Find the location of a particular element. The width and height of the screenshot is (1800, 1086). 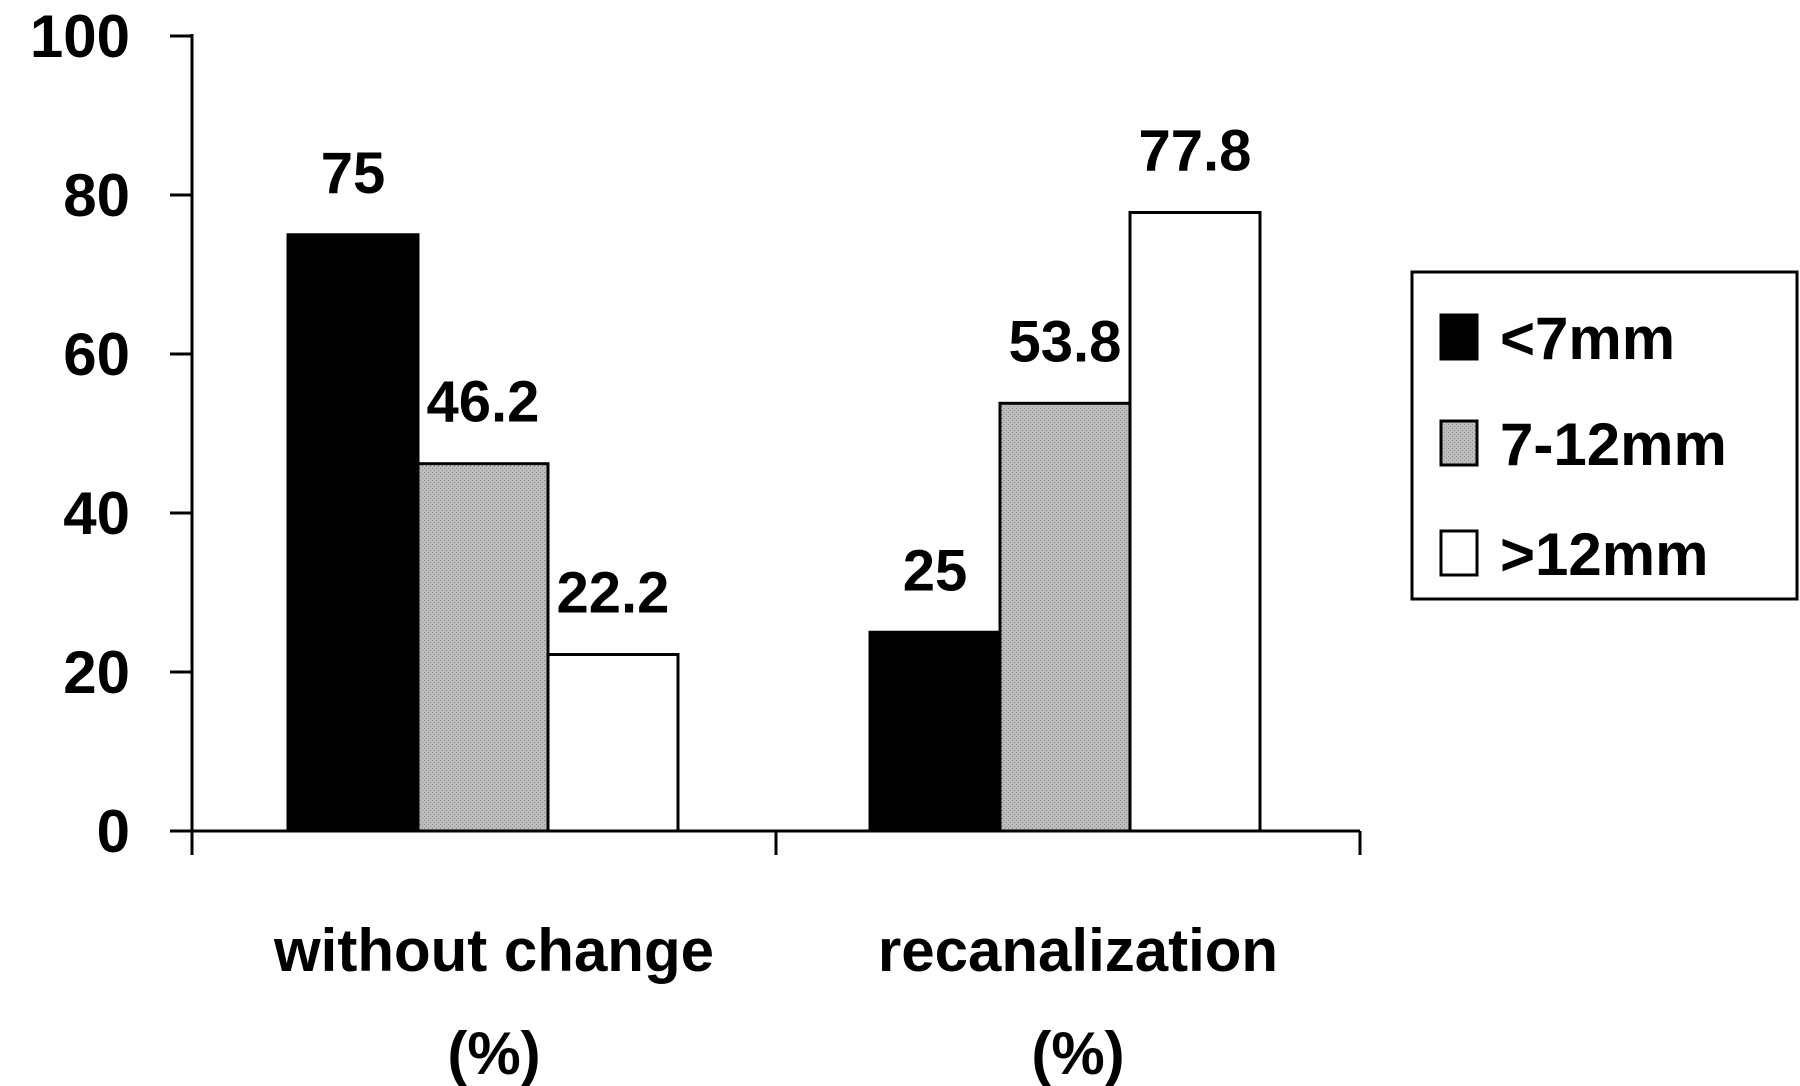

y-tick-label: 40 is located at coordinates (96, 513).